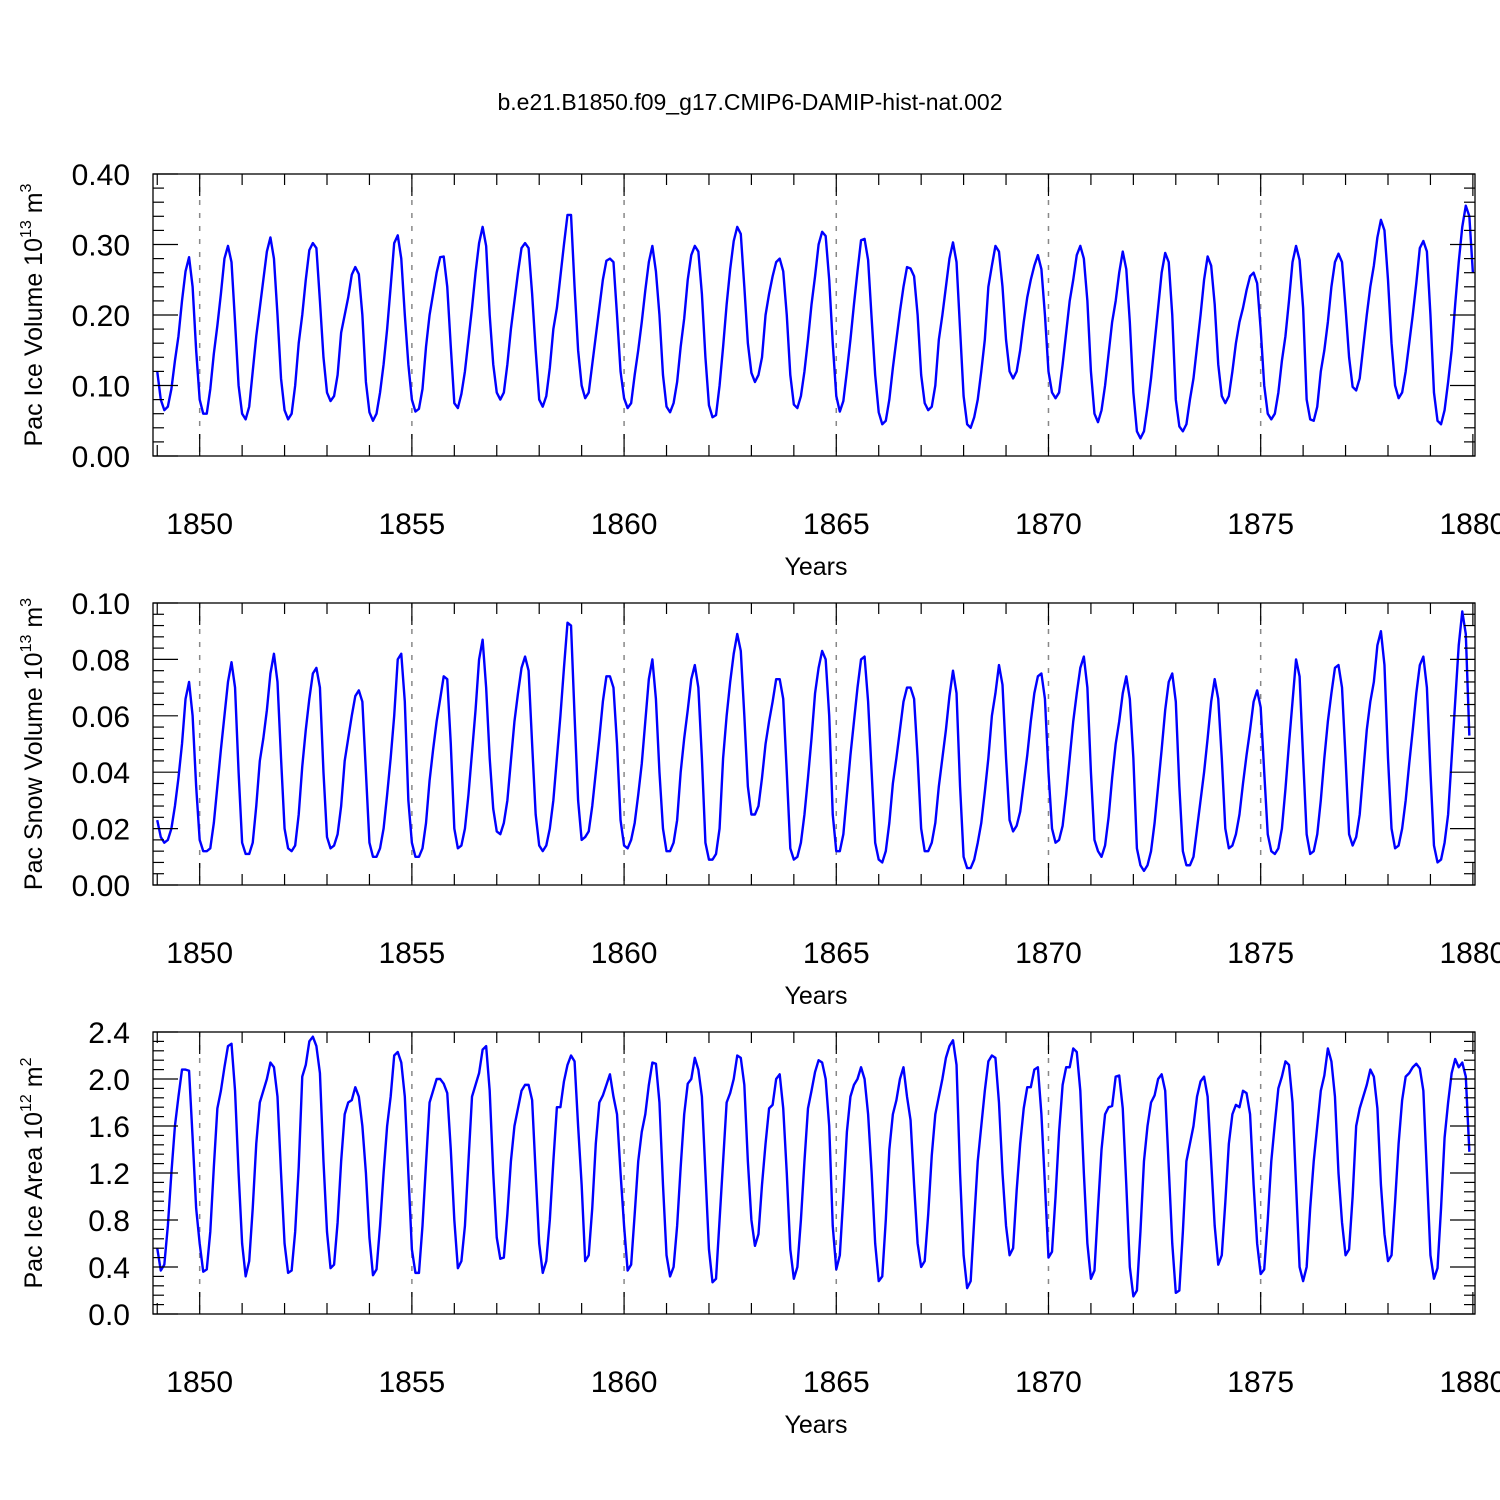 This screenshot has width=1500, height=1500. I want to click on y-tick-label: 2.0, so click(109, 1080).